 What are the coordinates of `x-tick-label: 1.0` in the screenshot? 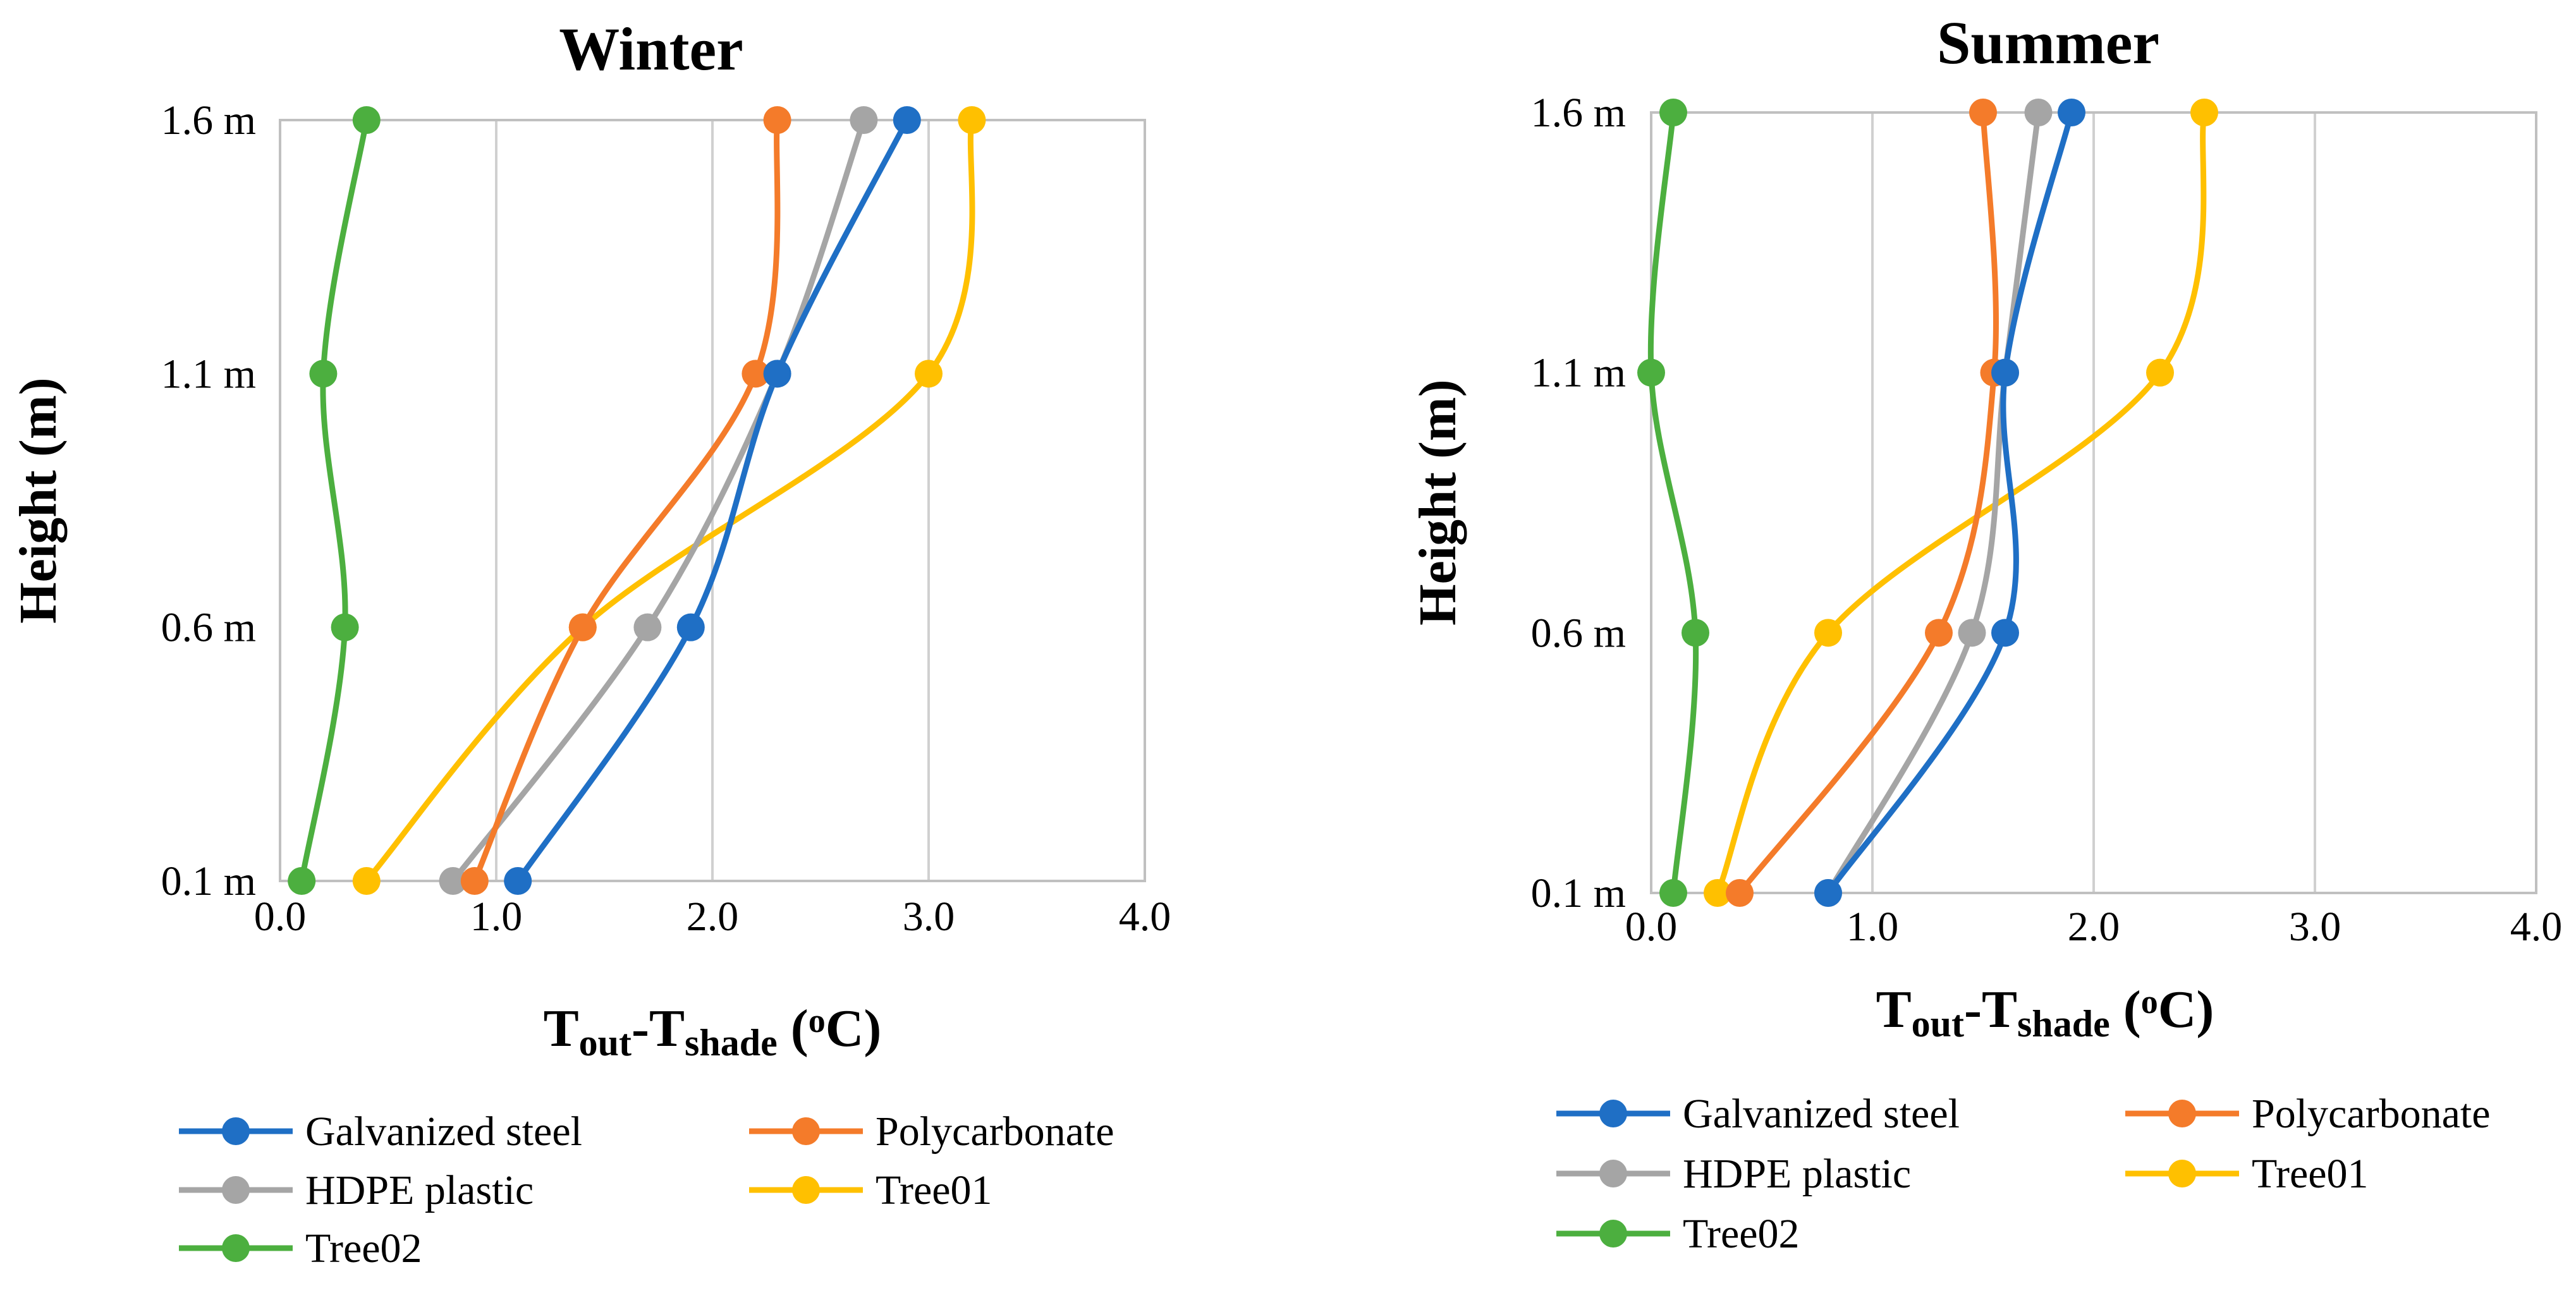 It's located at (1873, 927).